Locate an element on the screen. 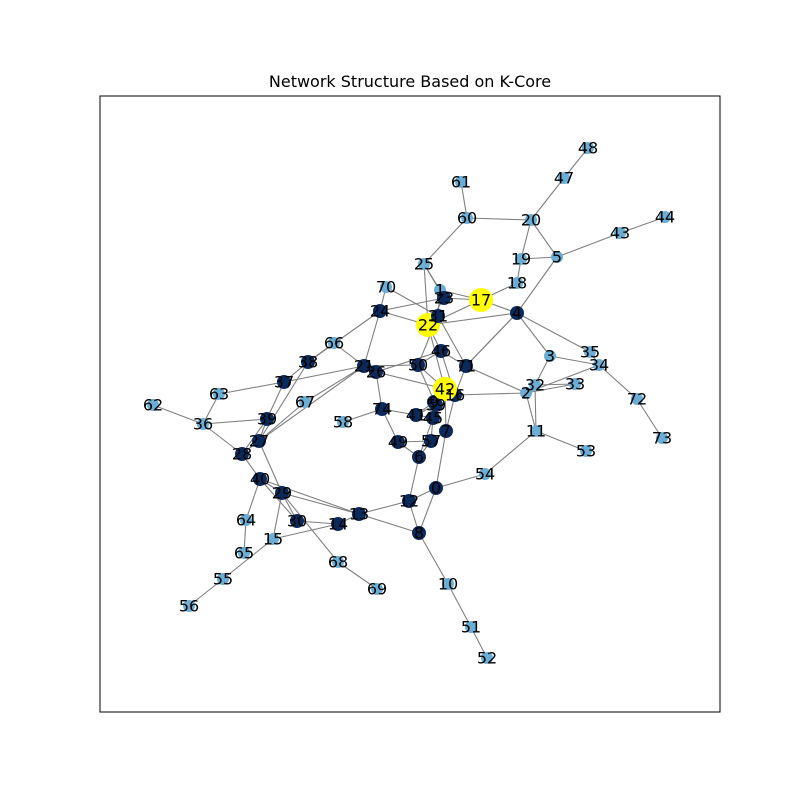 This screenshot has width=800, height=800. node-label-1: 1 is located at coordinates (440, 290).